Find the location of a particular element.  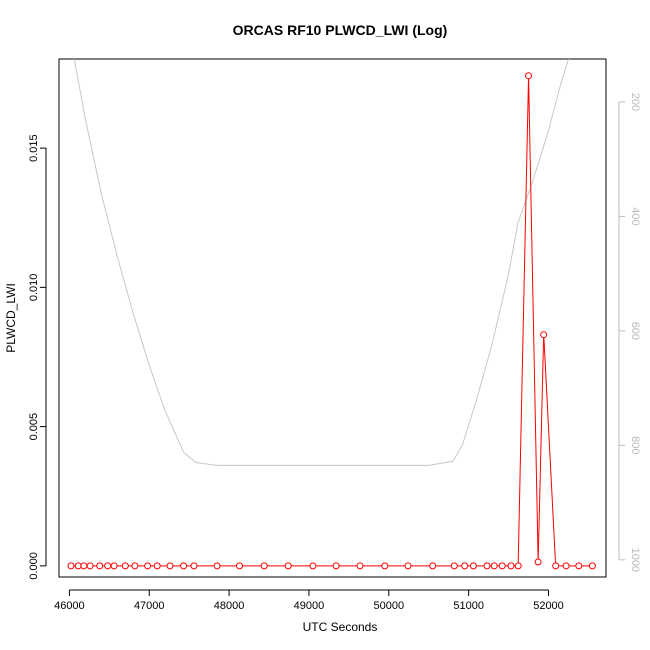

y2-tick-label: 1000 is located at coordinates (635, 560).